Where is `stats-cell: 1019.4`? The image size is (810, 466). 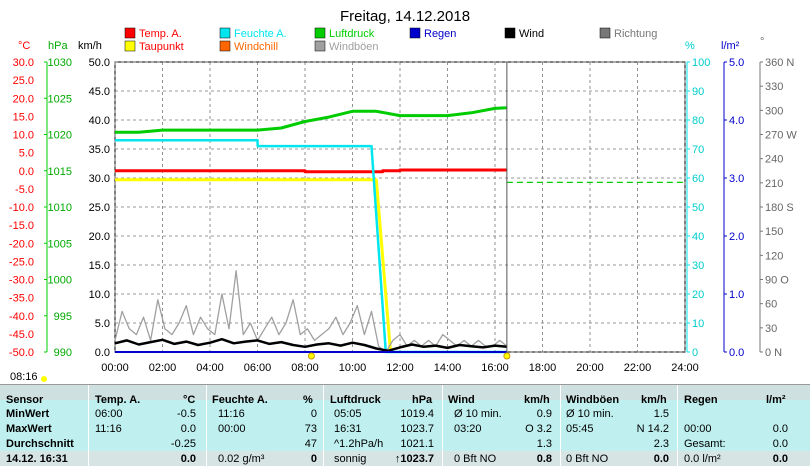 stats-cell: 1019.4 is located at coordinates (417, 414).